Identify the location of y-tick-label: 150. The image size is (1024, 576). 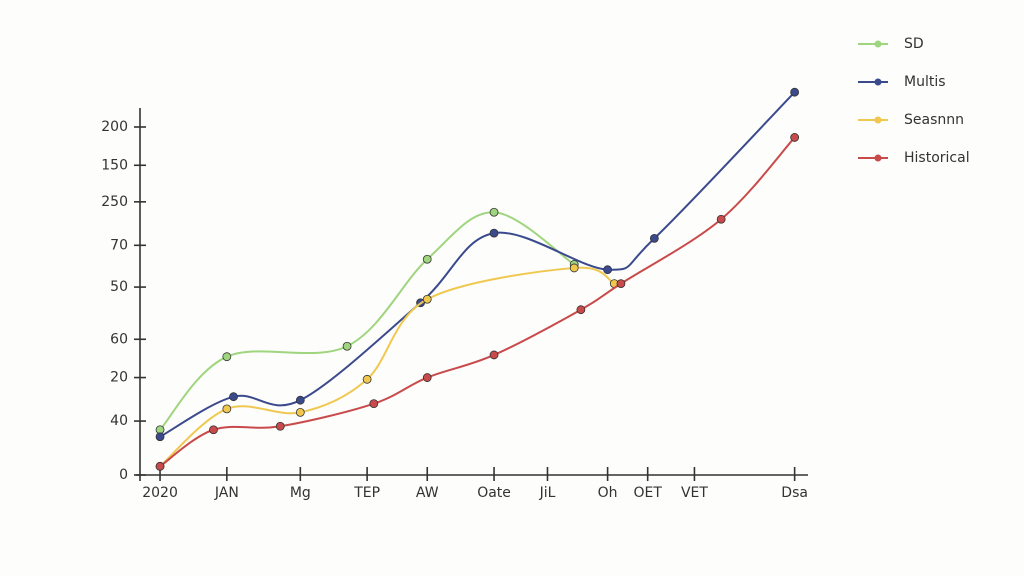
(114, 165).